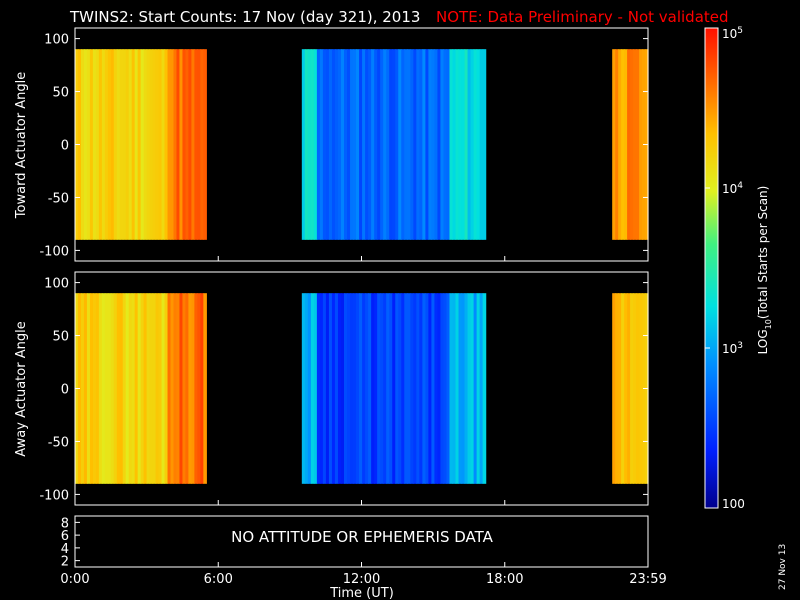 Image resolution: width=800 pixels, height=600 pixels. What do you see at coordinates (764, 270) in the screenshot?
I see `colorbar-label: LOG10(Total Starts per Scan)` at bounding box center [764, 270].